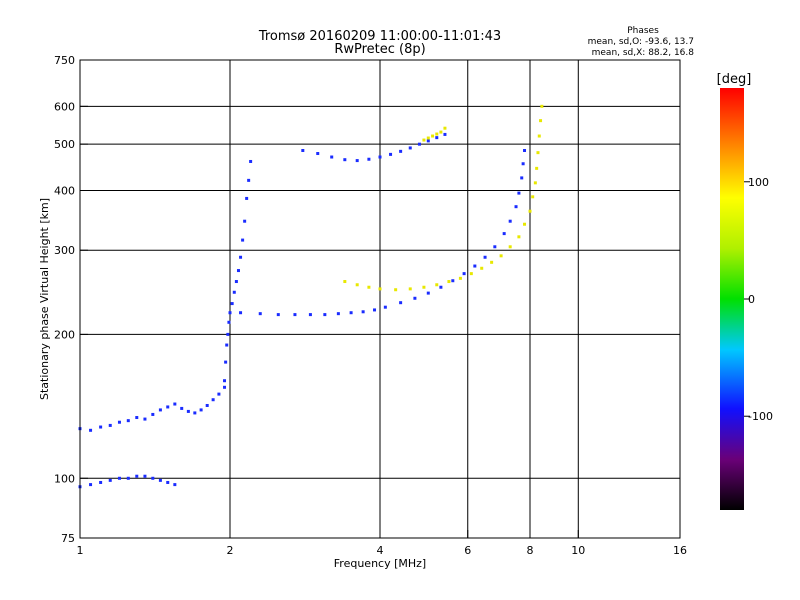 The height and width of the screenshot is (600, 800). I want to click on x-tick-label: 8, so click(530, 550).